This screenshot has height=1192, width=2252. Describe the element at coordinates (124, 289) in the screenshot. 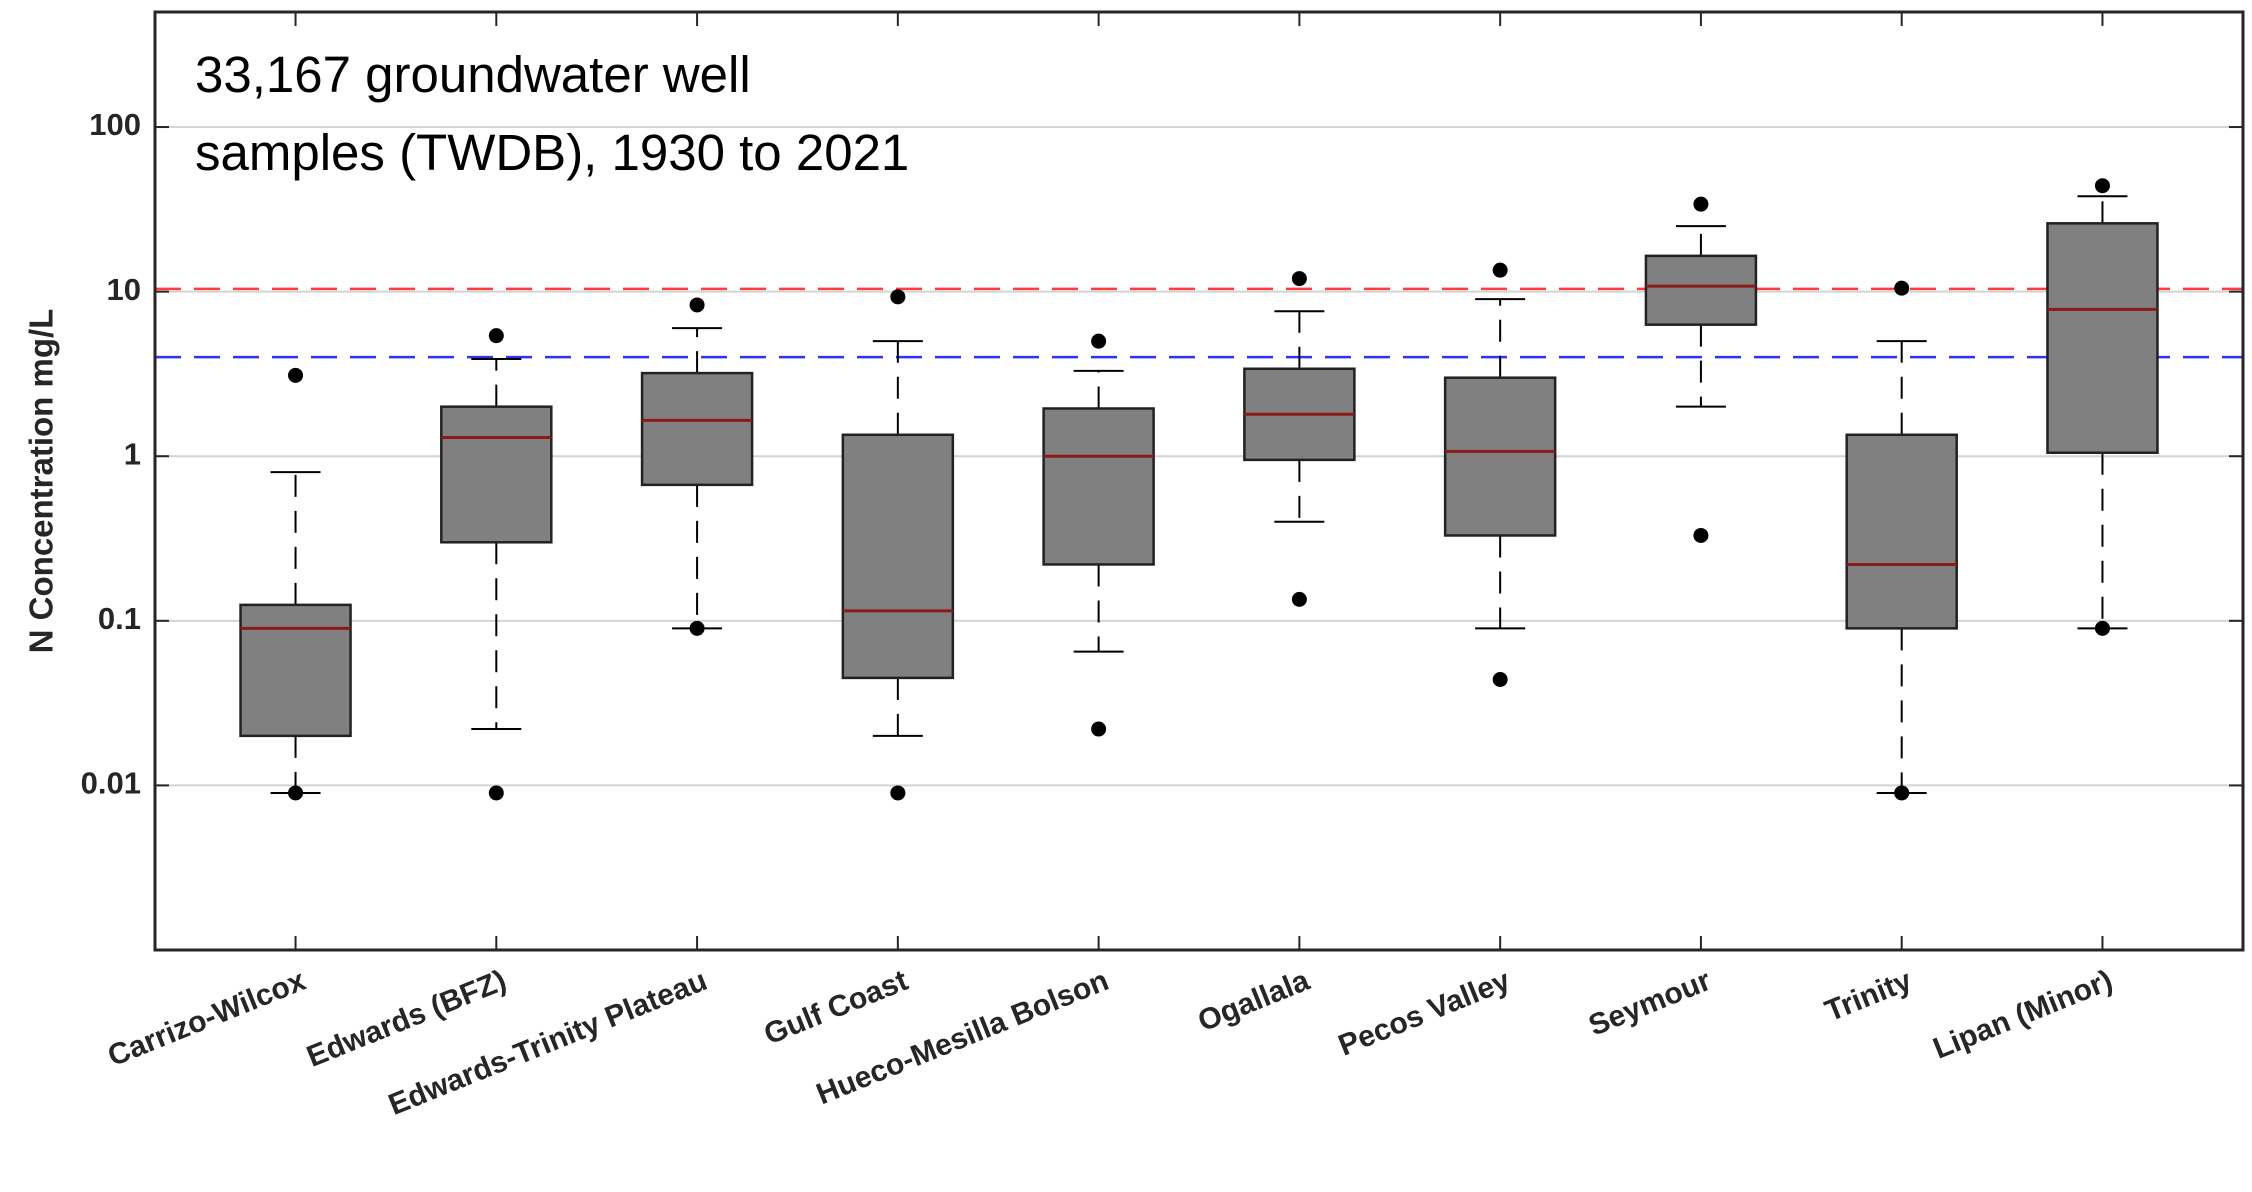

I see `y-tick-label: 10` at that location.